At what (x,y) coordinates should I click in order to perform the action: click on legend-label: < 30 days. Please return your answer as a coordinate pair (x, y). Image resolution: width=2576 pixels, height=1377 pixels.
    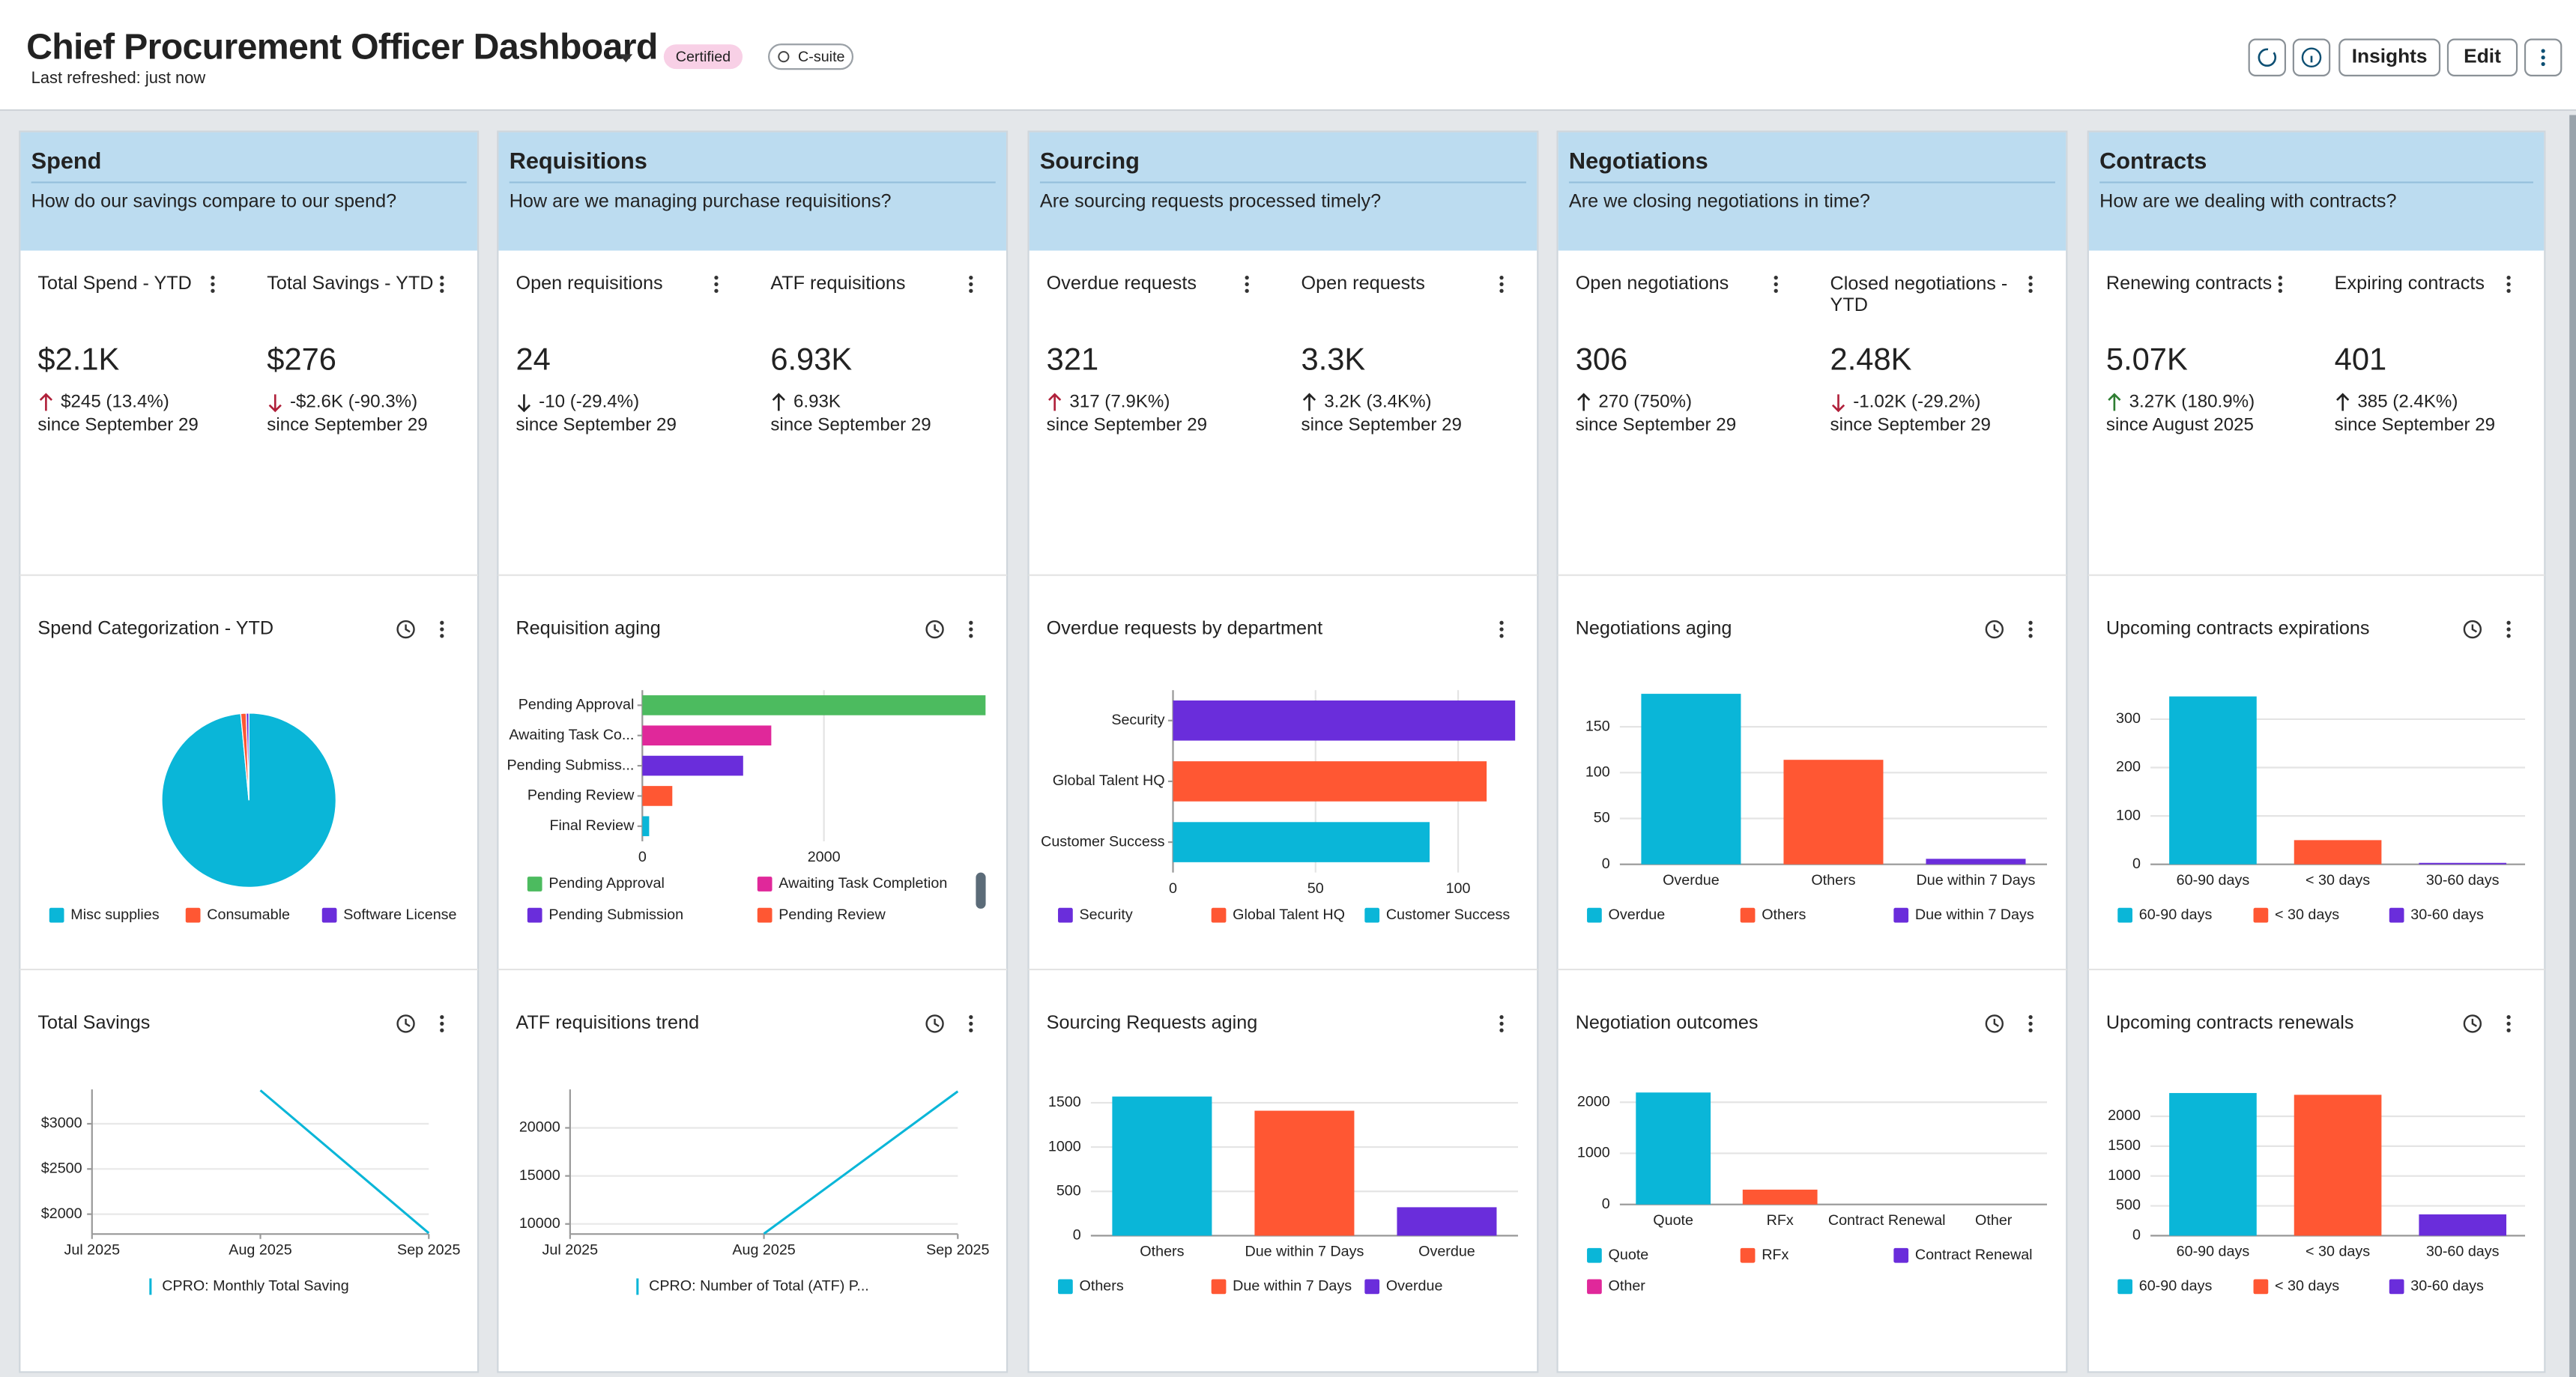
    Looking at the image, I should click on (2307, 1286).